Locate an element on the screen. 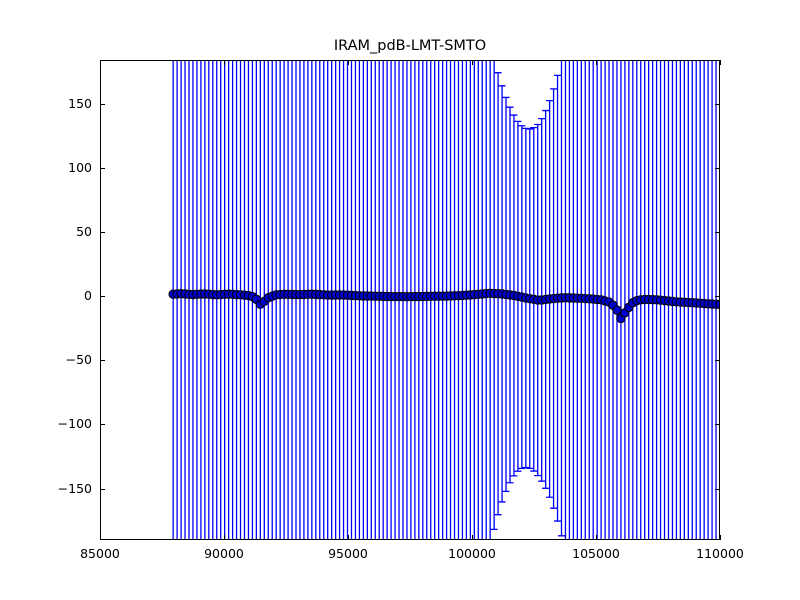 The height and width of the screenshot is (600, 800). x-tick-label: 85000 is located at coordinates (100, 553).